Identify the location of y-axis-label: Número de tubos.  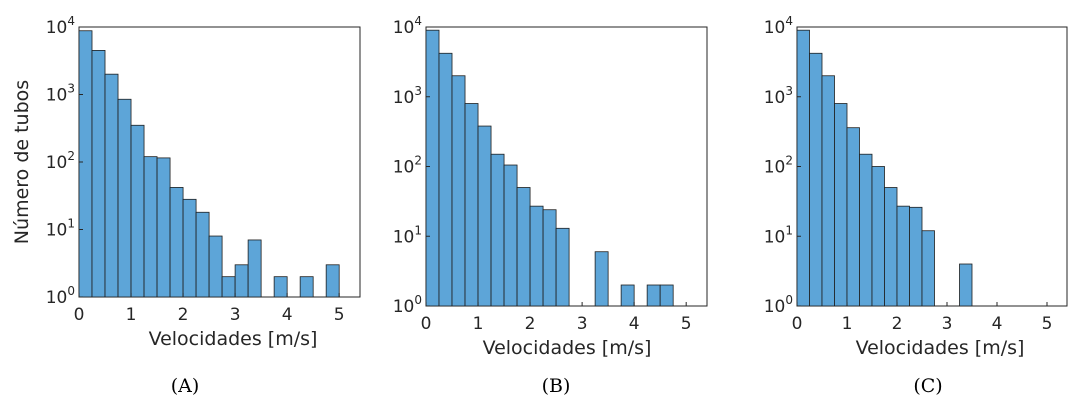
(22, 162).